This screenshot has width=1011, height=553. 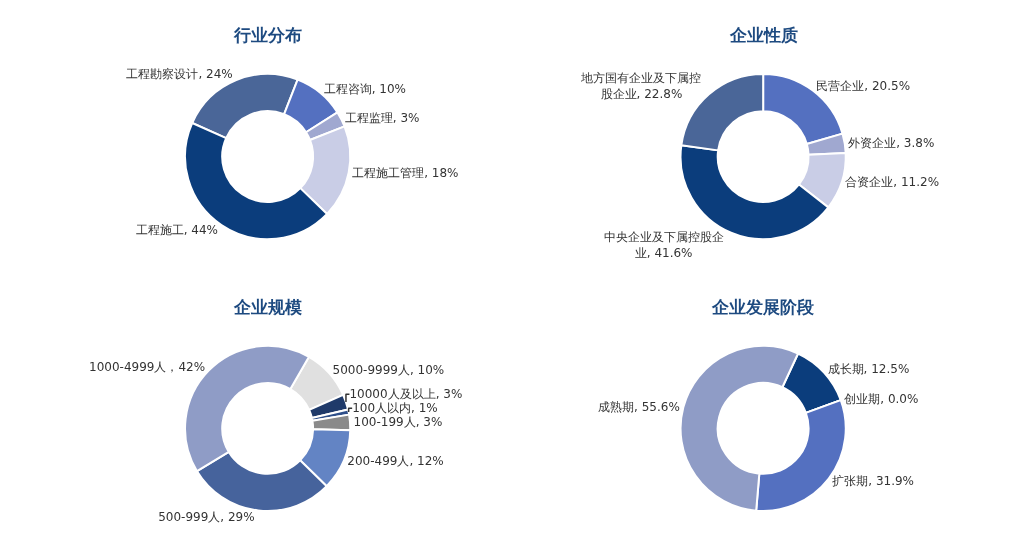 What do you see at coordinates (406, 394) in the screenshot?
I see `slice-label: 10000人及以上, 3%` at bounding box center [406, 394].